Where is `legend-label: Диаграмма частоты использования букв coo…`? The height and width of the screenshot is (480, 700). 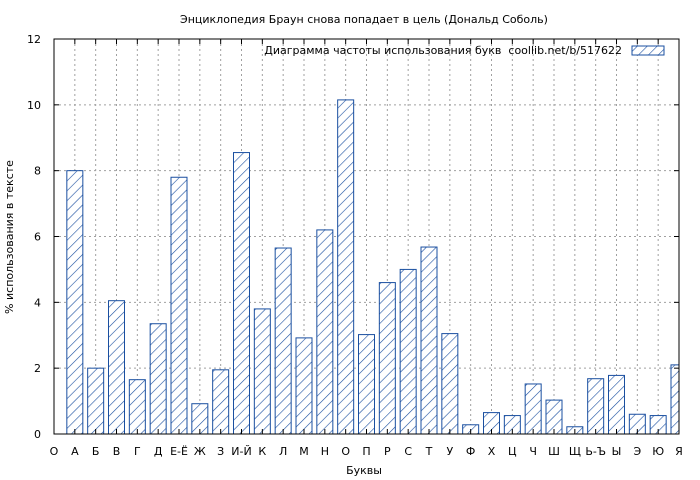 legend-label: Диаграмма частоты использования букв coo… is located at coordinates (443, 50).